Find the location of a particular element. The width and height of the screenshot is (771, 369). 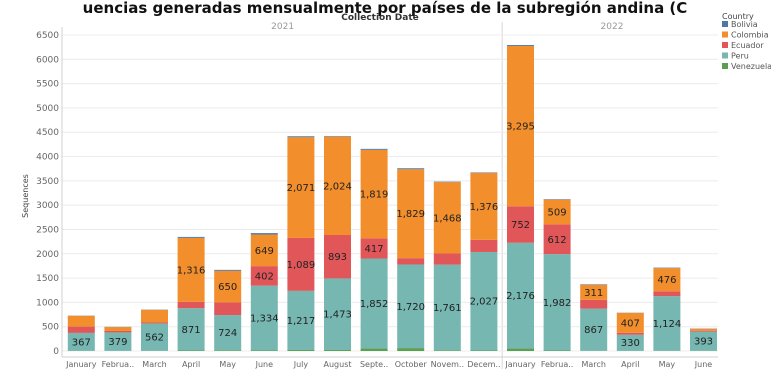

legend-item-ecuador: Ecuador is located at coordinates (747, 45).